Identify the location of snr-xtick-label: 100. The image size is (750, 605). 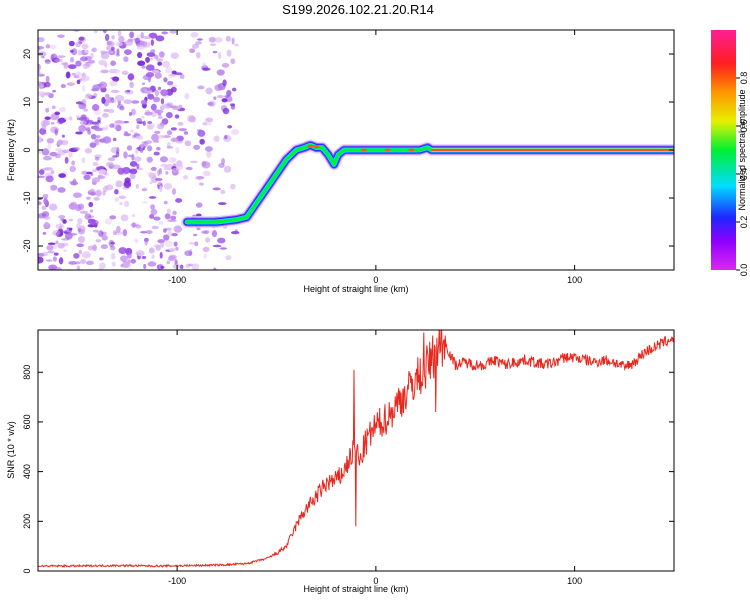
(574, 581).